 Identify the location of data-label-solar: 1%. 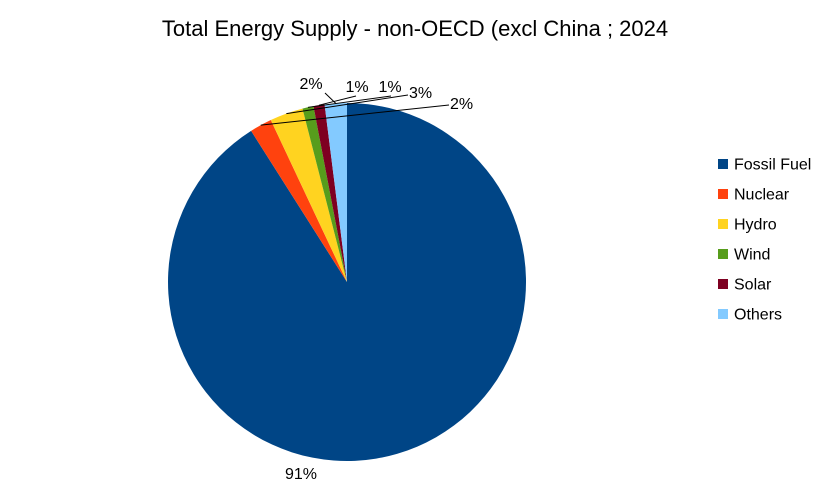
(356, 87).